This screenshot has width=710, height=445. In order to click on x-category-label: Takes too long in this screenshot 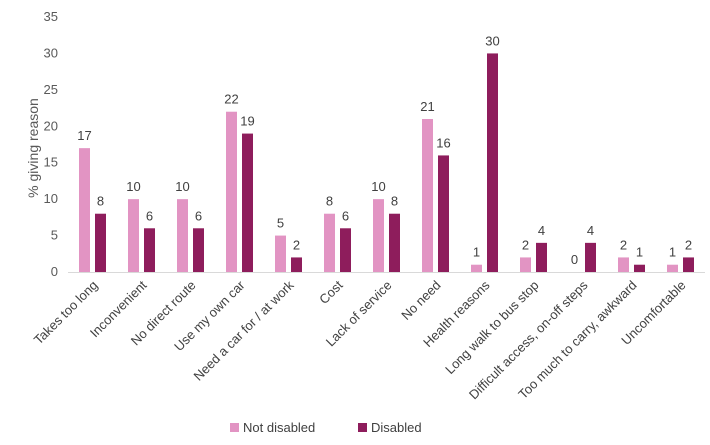, I will do `click(66, 313)`.